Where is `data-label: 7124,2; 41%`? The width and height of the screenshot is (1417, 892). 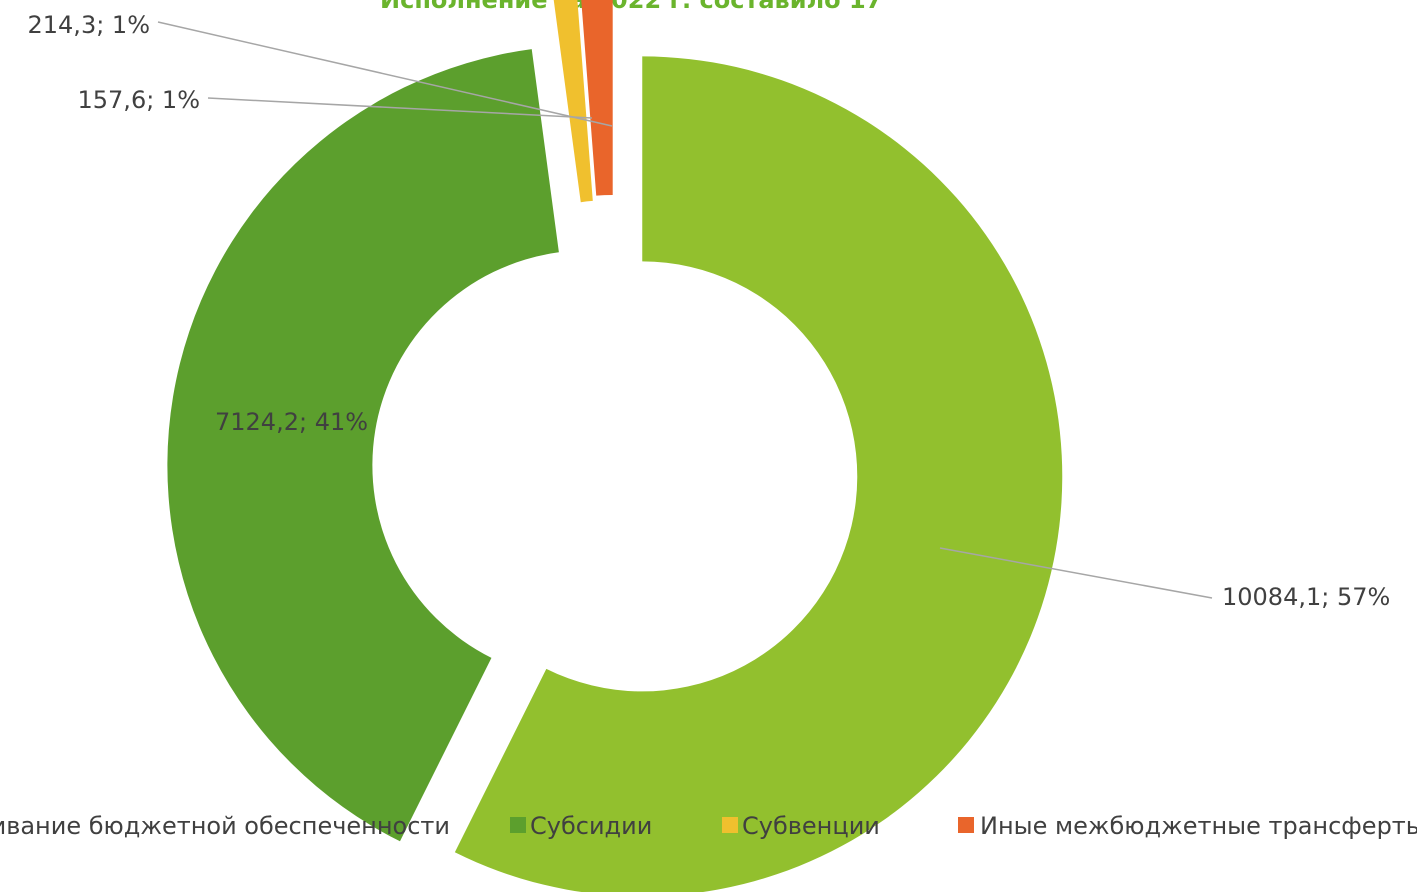 data-label: 7124,2; 41% is located at coordinates (291, 422).